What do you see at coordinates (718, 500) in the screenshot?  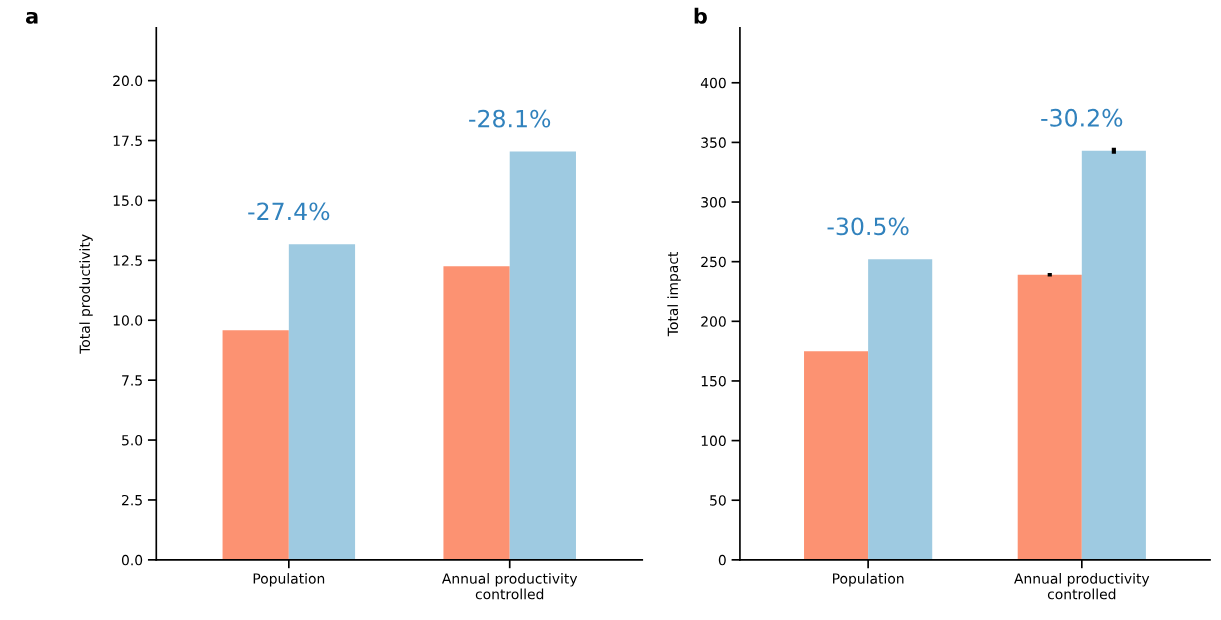 I see `y-tick-label: 50` at bounding box center [718, 500].